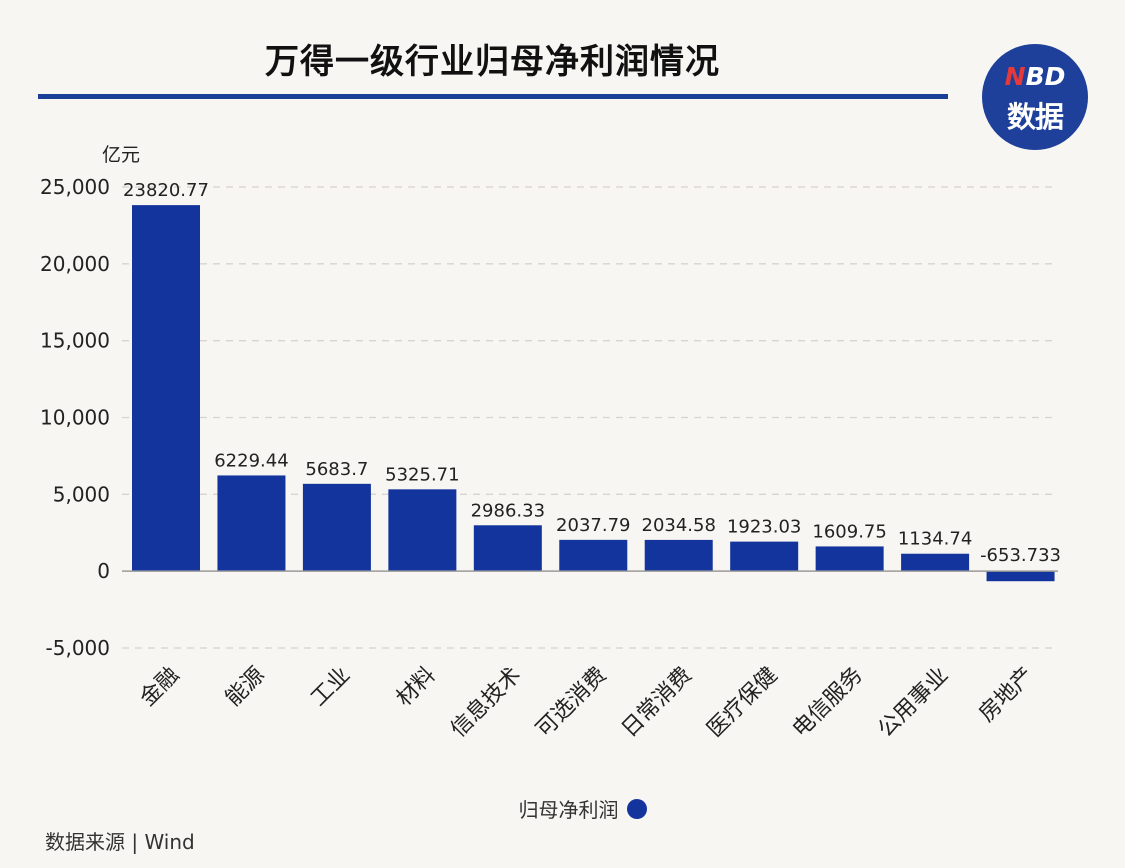  Describe the element at coordinates (679, 525) in the screenshot. I see `data-label: 2034.58` at that location.